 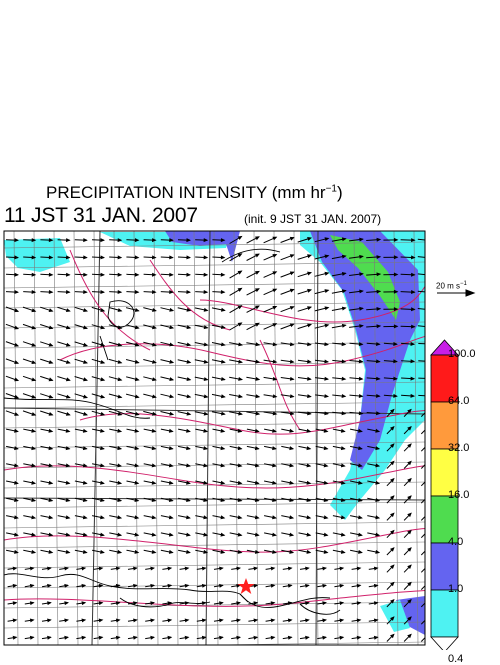 What do you see at coordinates (455, 293) in the screenshot?
I see `reference-vector` at bounding box center [455, 293].